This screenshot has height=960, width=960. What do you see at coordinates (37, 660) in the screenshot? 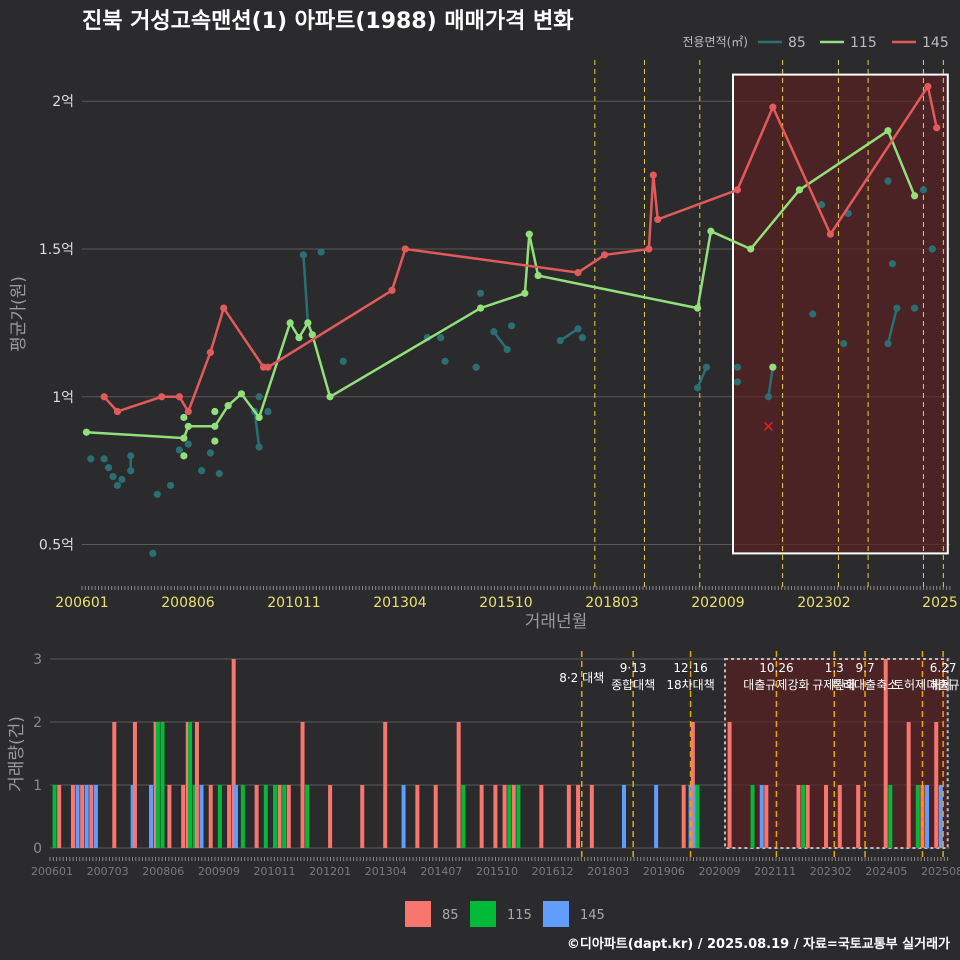
I see `y-tick-label: 3` at bounding box center [37, 660].